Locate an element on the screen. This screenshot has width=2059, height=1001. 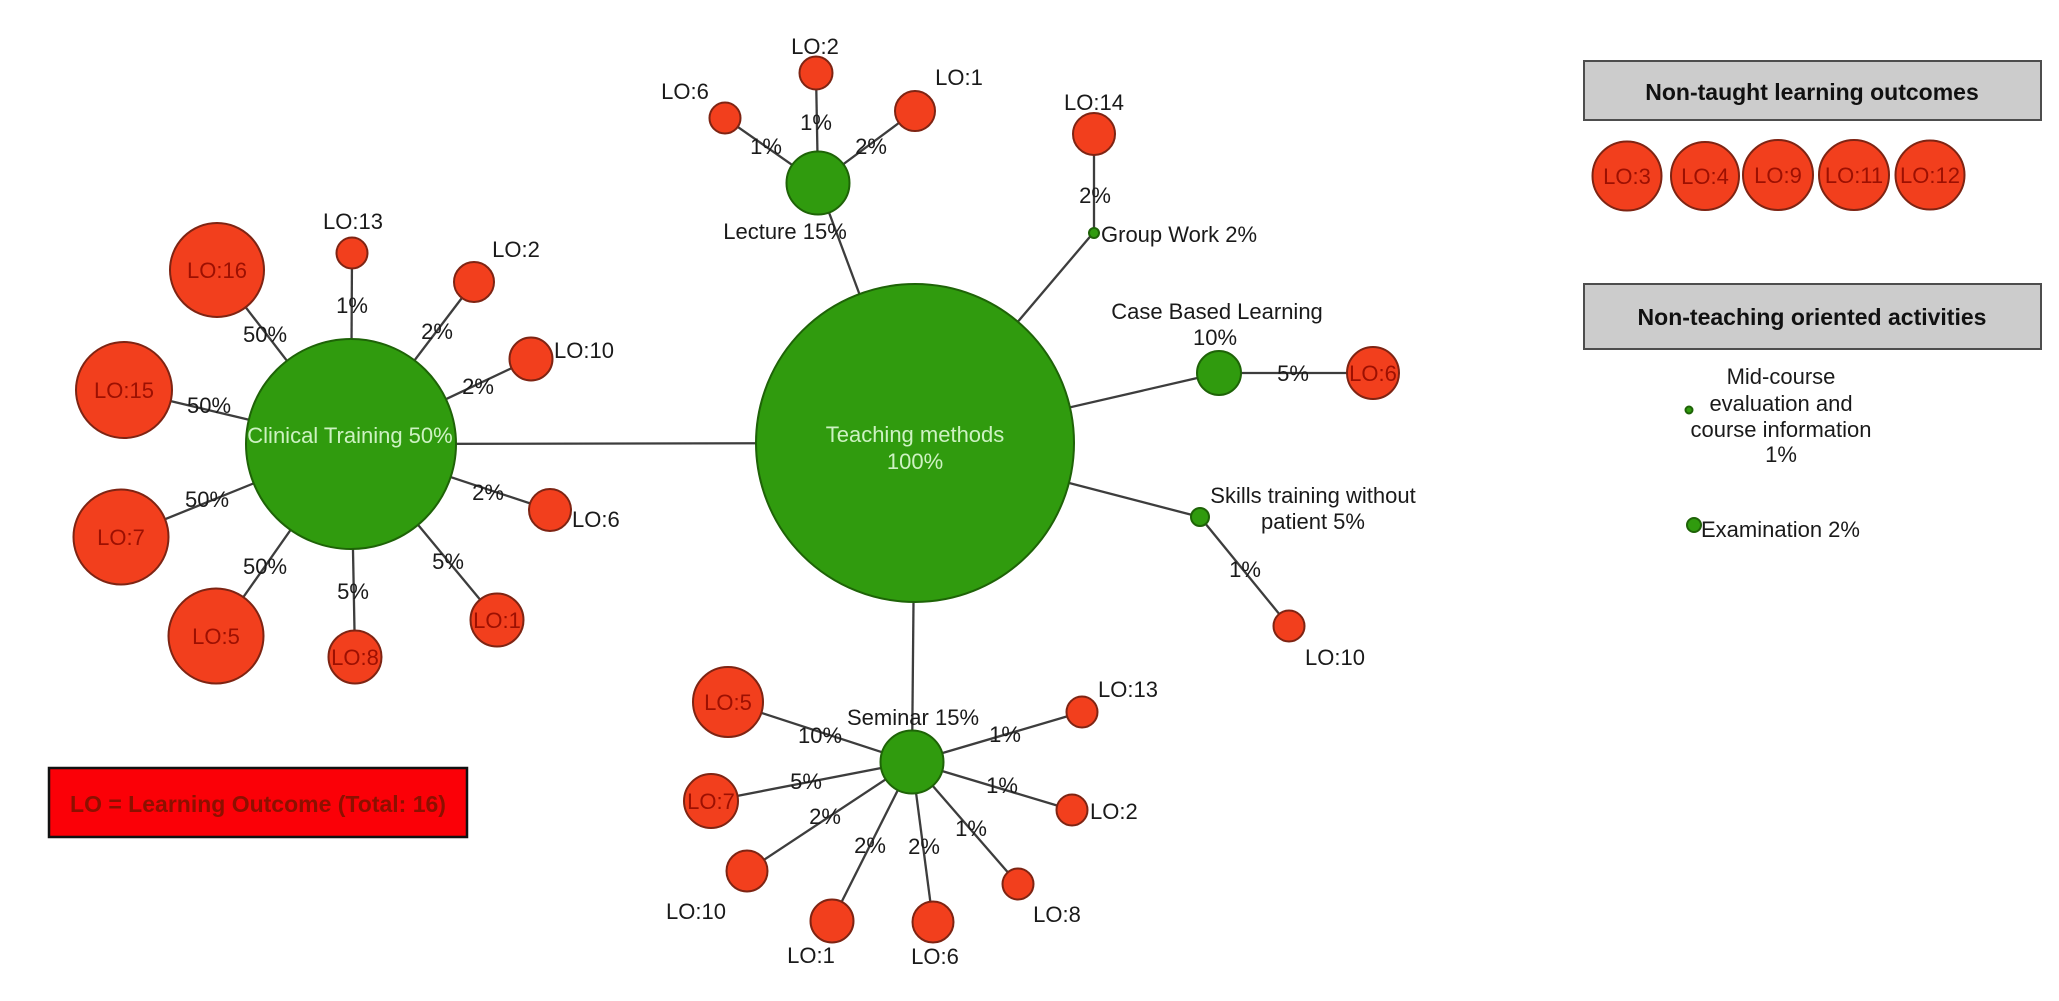
svg-text: LO:15 is located at coordinates (124, 390).